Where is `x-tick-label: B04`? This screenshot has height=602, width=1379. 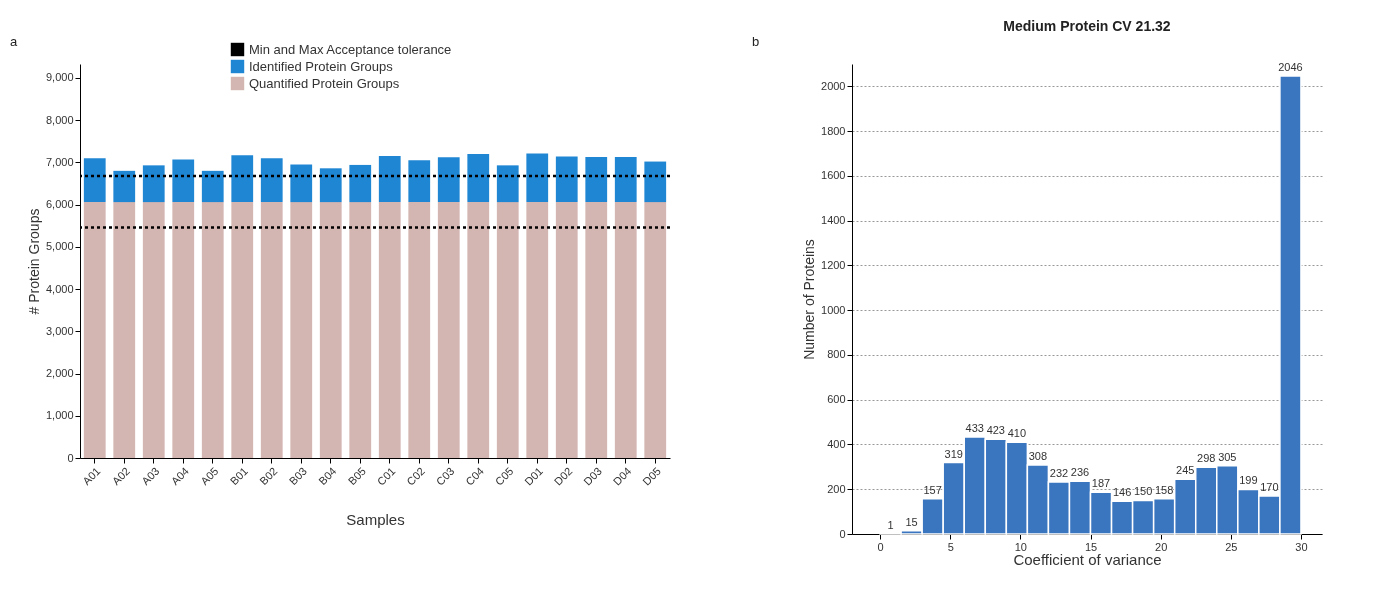 x-tick-label: B04 is located at coordinates (327, 476).